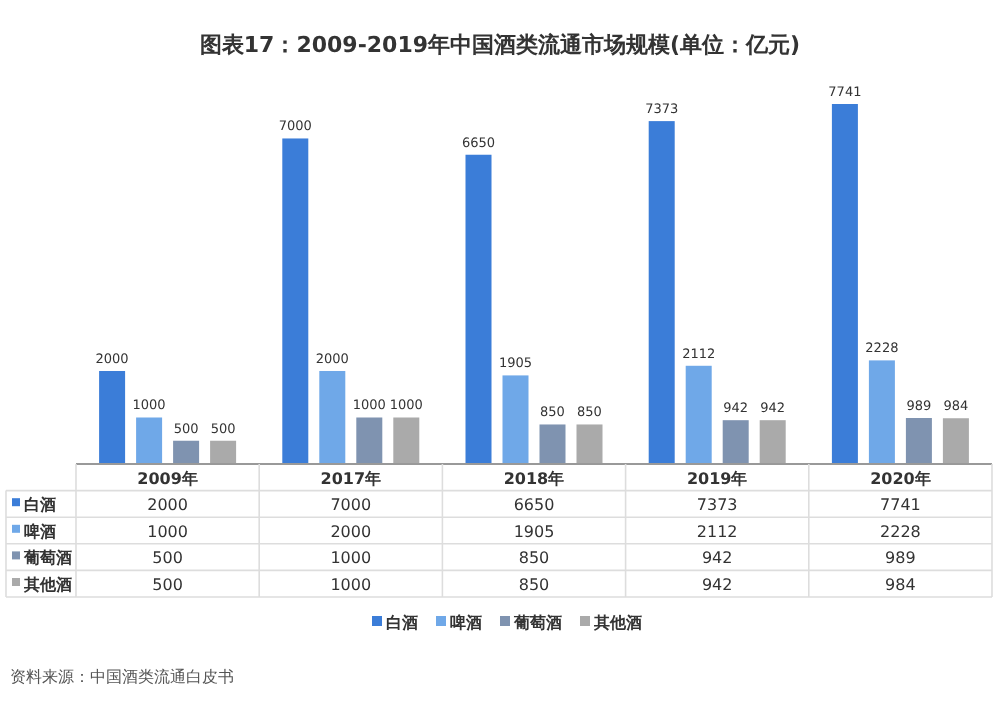 The width and height of the screenshot is (1000, 724). I want to click on text: 白酒, so click(402, 623).